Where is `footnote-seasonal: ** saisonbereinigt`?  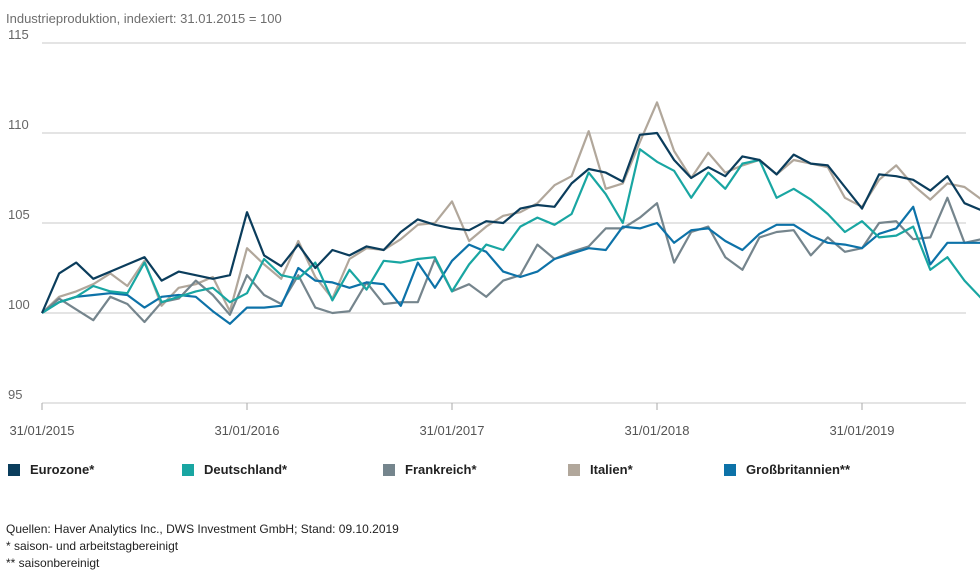
footnote-seasonal: ** saisonbereinigt is located at coordinates (53, 563).